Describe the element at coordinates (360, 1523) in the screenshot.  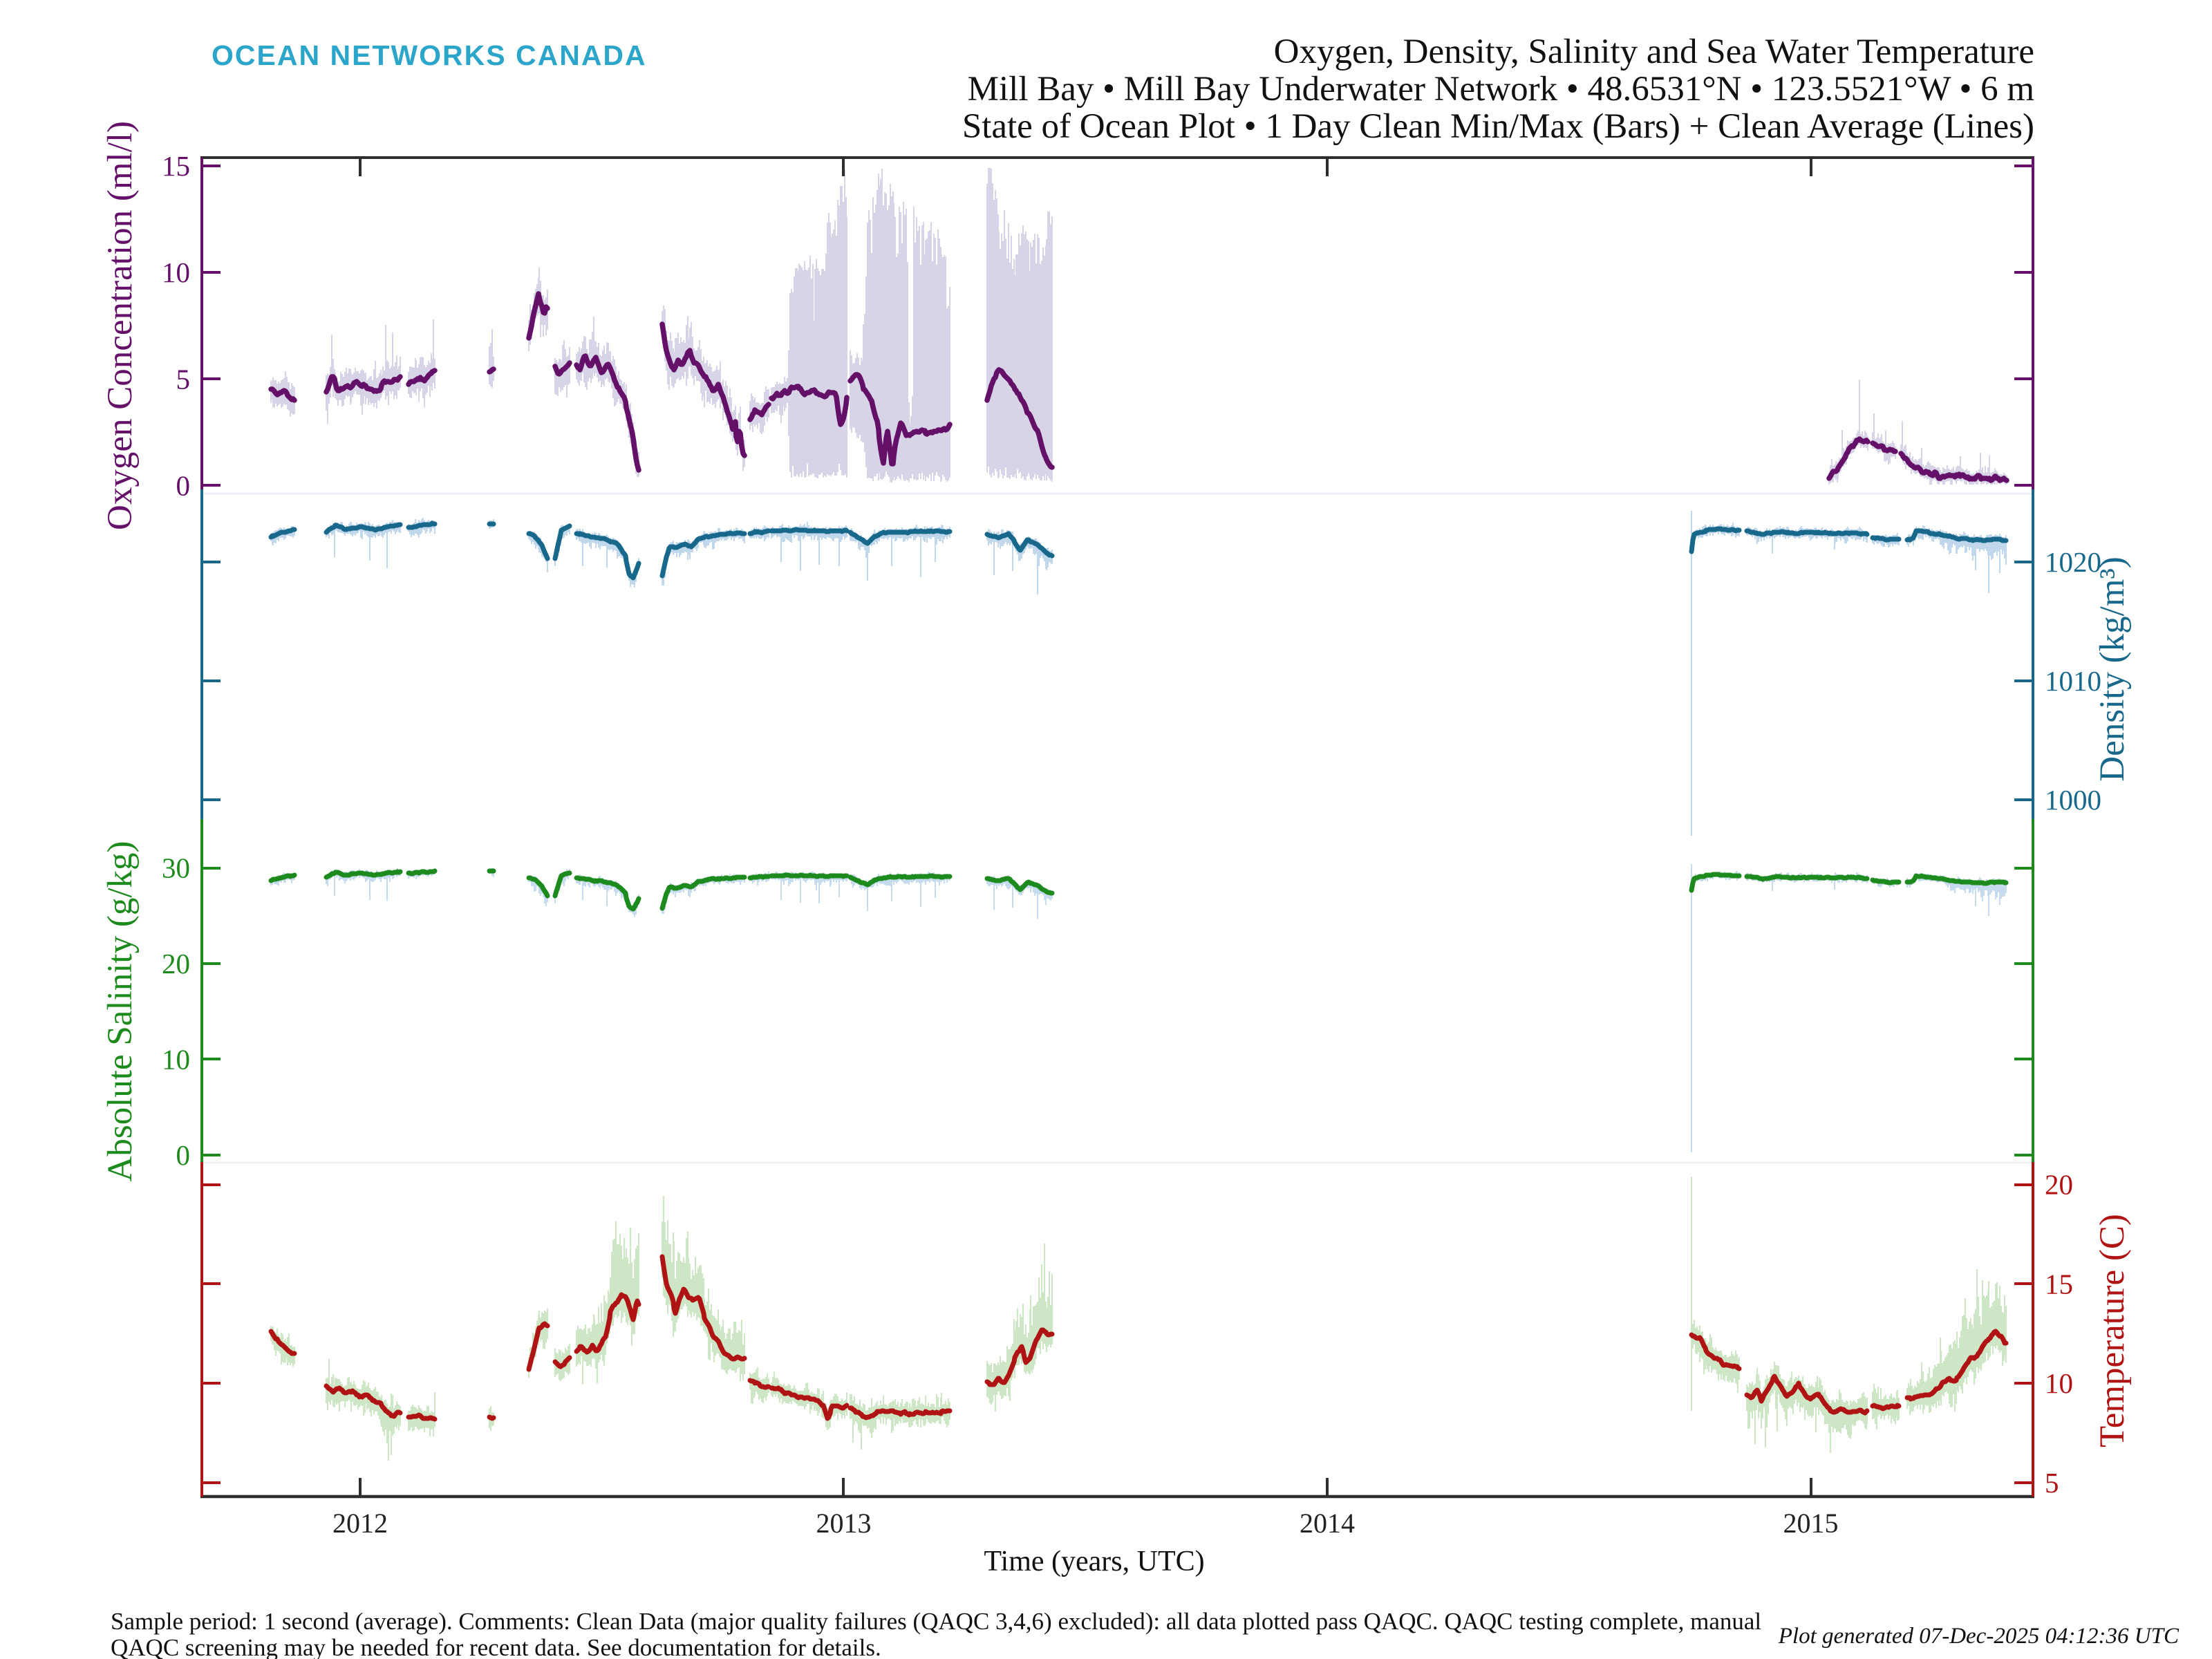
I see `svg-text: 2012` at that location.